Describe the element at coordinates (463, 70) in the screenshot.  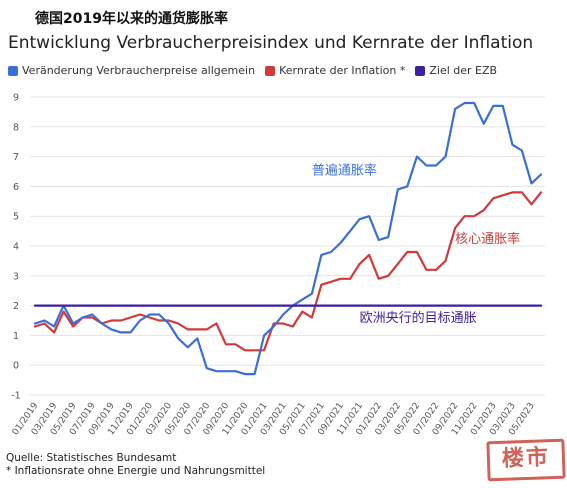
I see `legend-label-ecb: Ziel der EZB` at that location.